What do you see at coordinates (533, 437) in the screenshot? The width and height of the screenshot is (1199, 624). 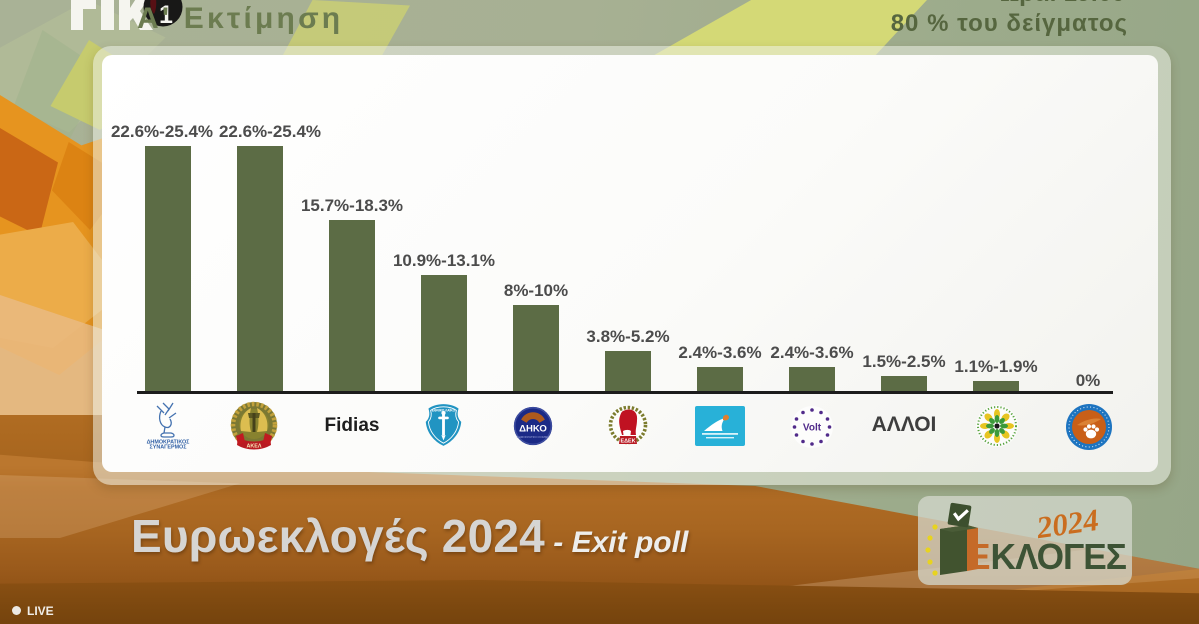 I see `svg-text: ΔΗΜΟΚΡΑΤΙΚΟ ΚΟΜΜΑ` at bounding box center [533, 437].